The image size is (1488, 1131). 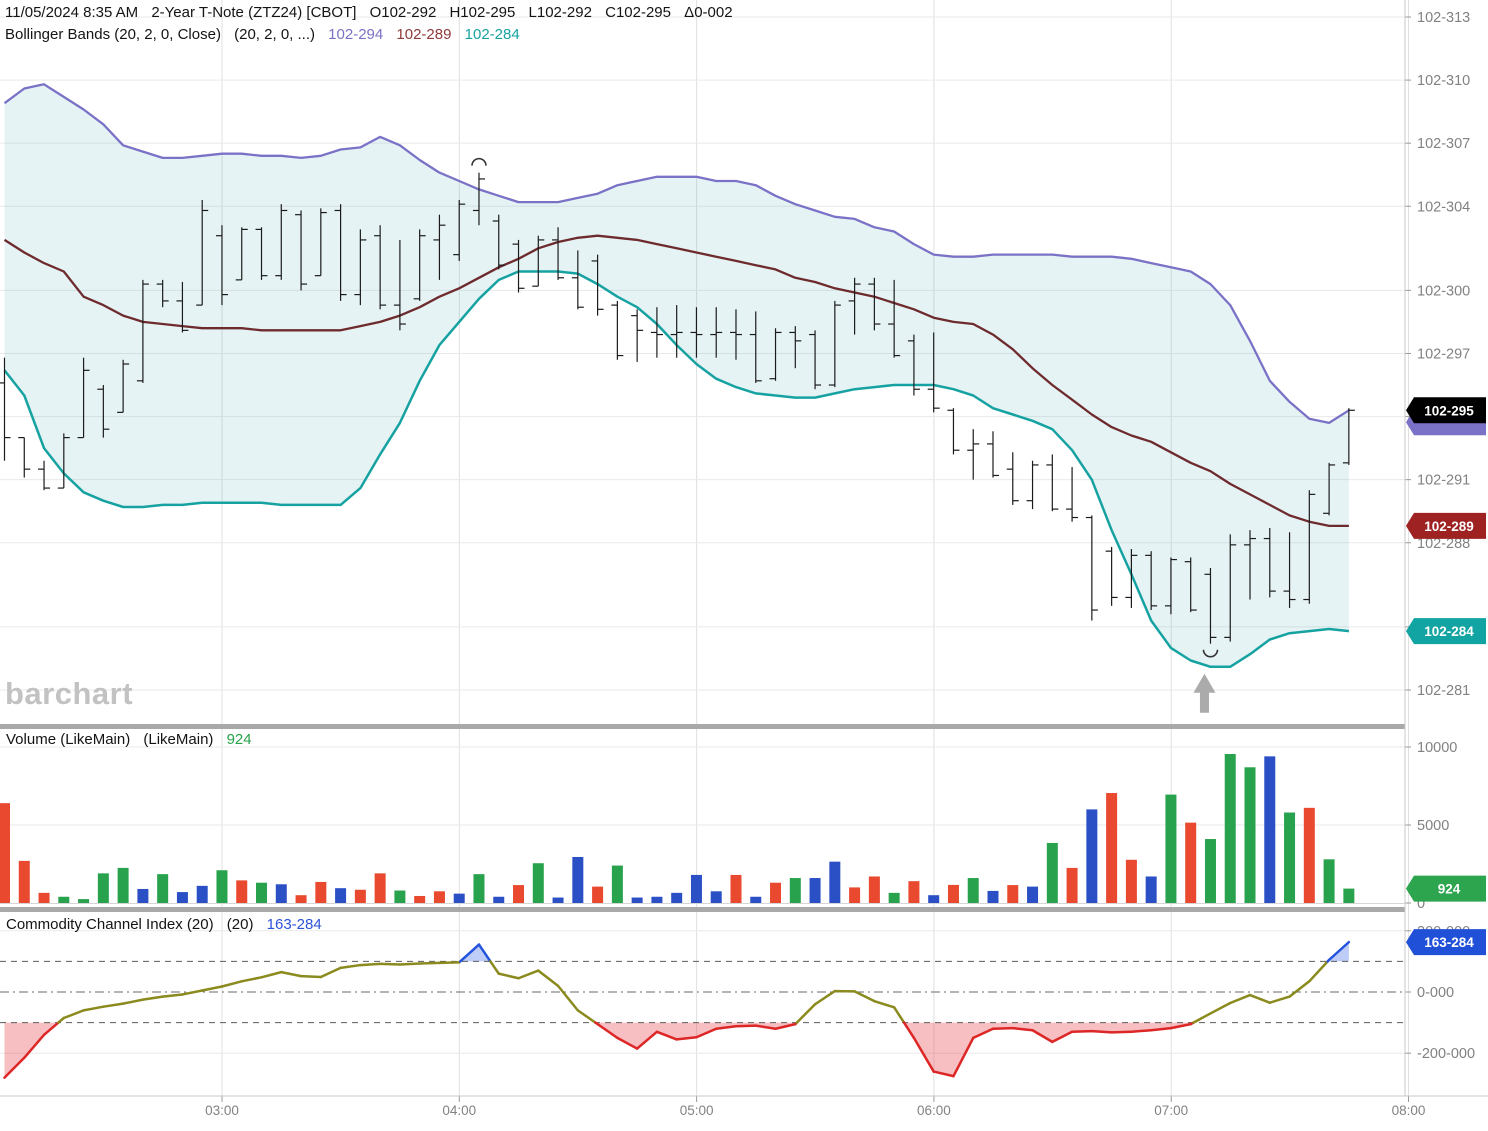 What do you see at coordinates (1210, 653) in the screenshot?
I see `cycle-low-arc` at bounding box center [1210, 653].